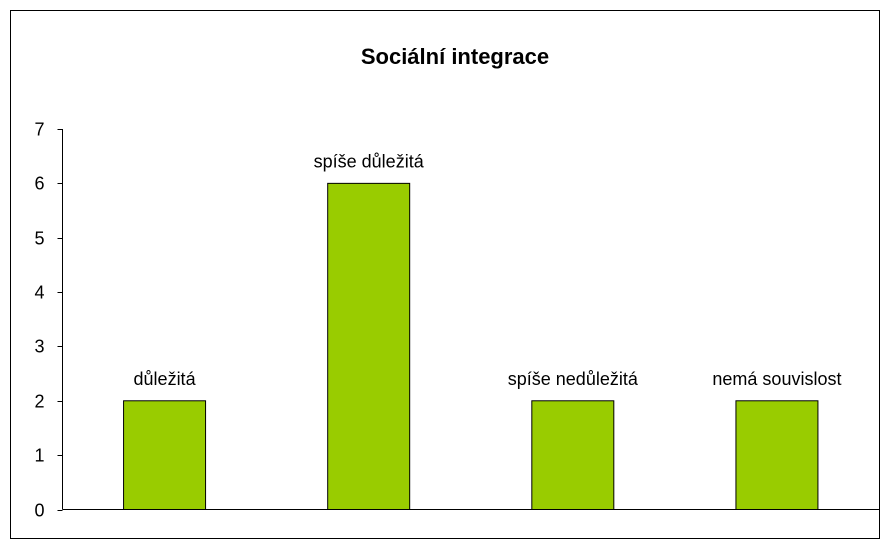 The height and width of the screenshot is (542, 883). I want to click on y-tick-label: 2, so click(39, 402).